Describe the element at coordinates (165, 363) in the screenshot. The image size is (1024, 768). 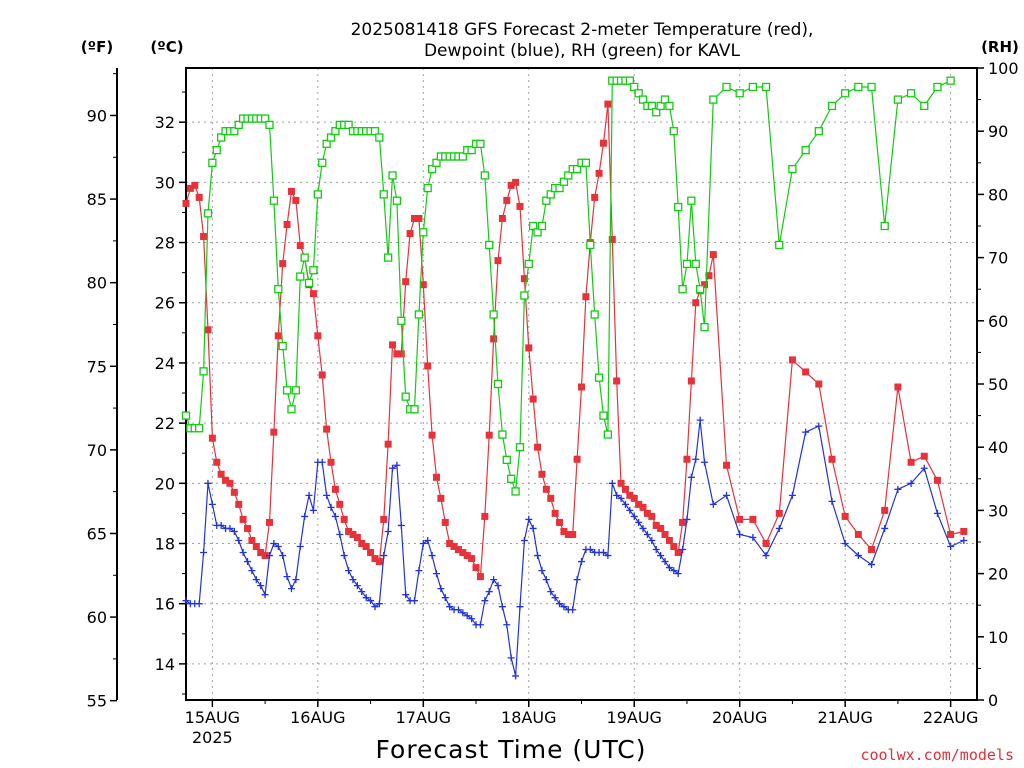
I see `celsius-tick-label: 24` at that location.